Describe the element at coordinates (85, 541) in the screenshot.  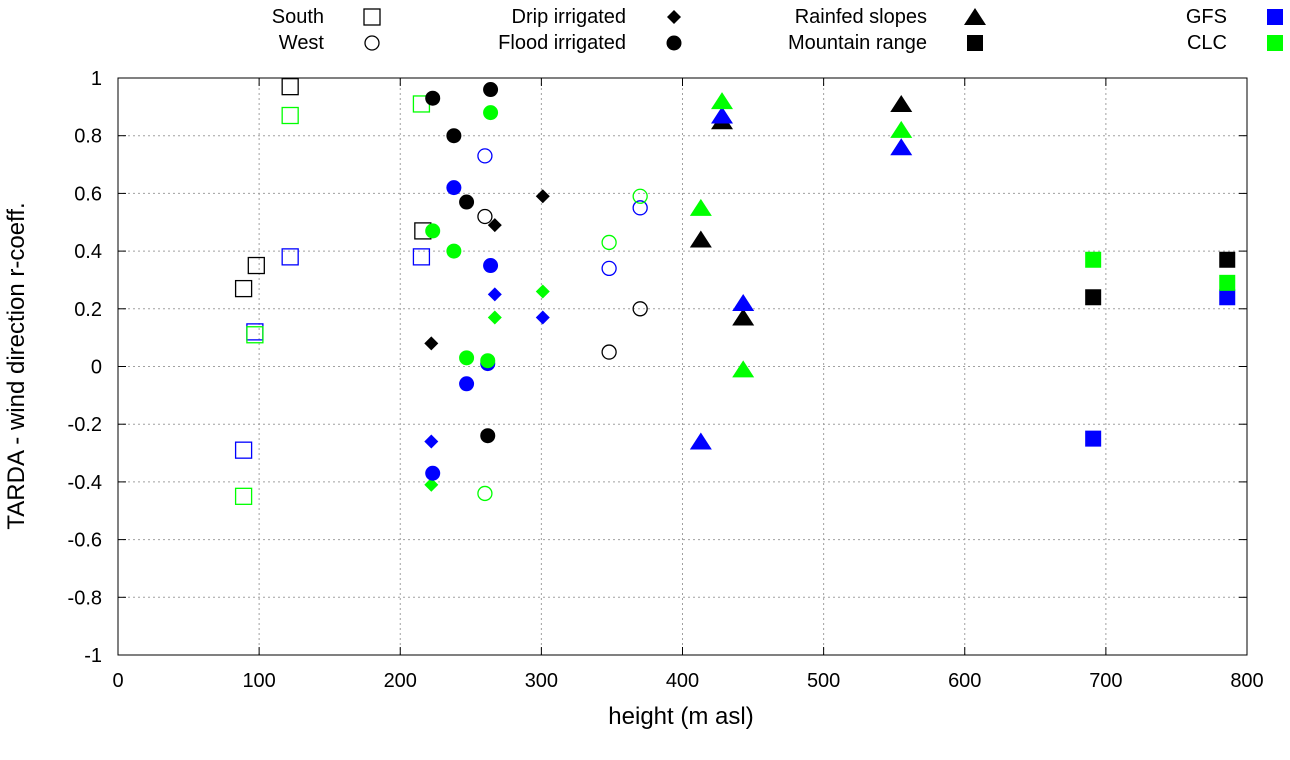
I see `y-tick-label: -0.6` at that location.